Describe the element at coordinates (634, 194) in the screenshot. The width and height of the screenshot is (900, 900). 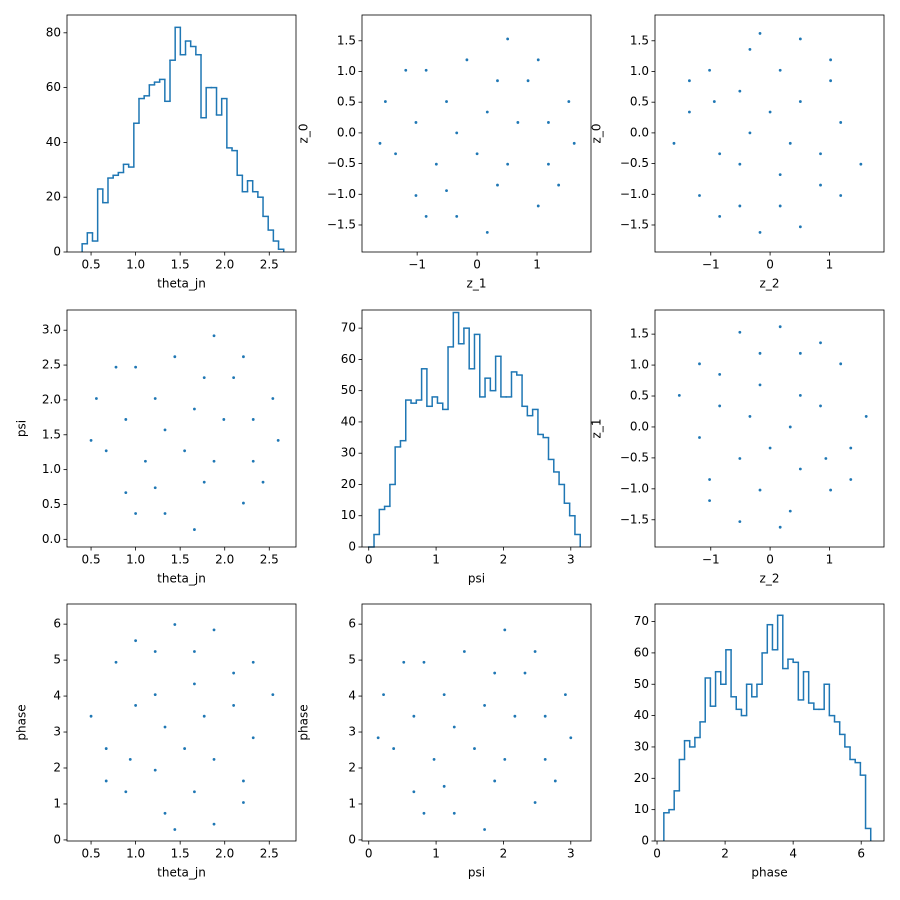
I see `y-tick-label: −1.0` at that location.